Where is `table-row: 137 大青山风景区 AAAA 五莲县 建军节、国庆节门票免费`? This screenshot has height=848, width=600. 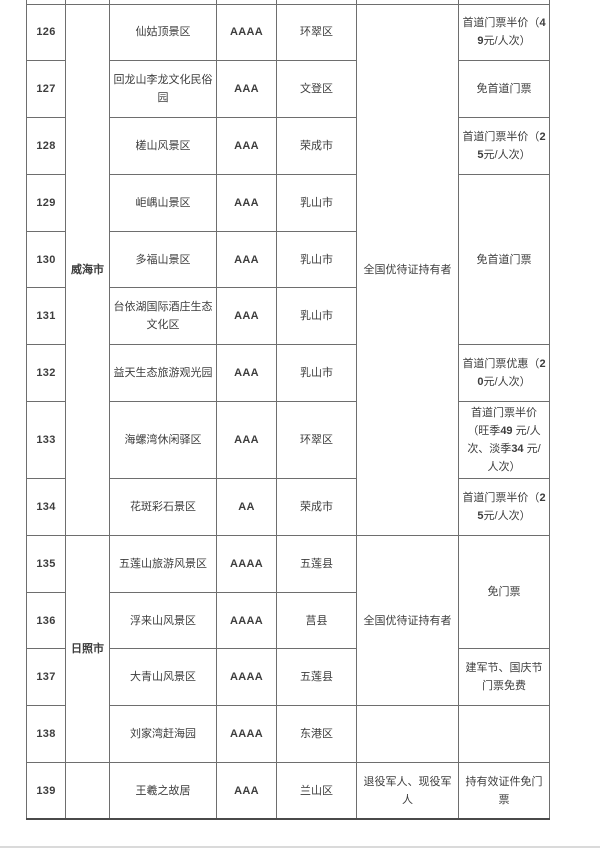 table-row: 137 大青山风景区 AAAA 五莲县 建军节、国庆节门票免费 is located at coordinates (288, 677).